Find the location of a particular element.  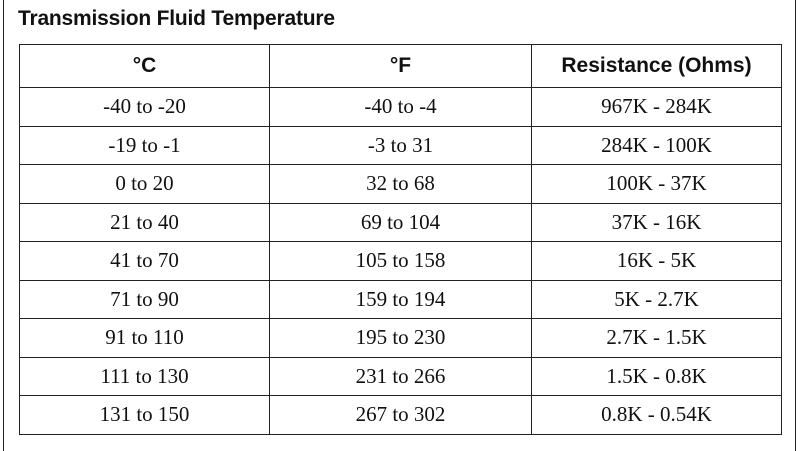

table-row: 91 to 110 195 to 230 2.7K - 1.5K is located at coordinates (400, 338).